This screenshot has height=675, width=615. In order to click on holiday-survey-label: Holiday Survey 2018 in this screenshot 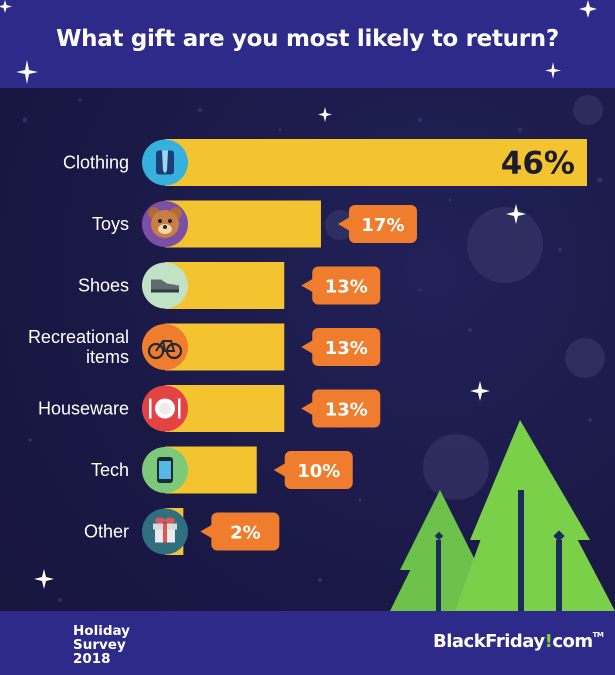, I will do `click(101, 645)`.